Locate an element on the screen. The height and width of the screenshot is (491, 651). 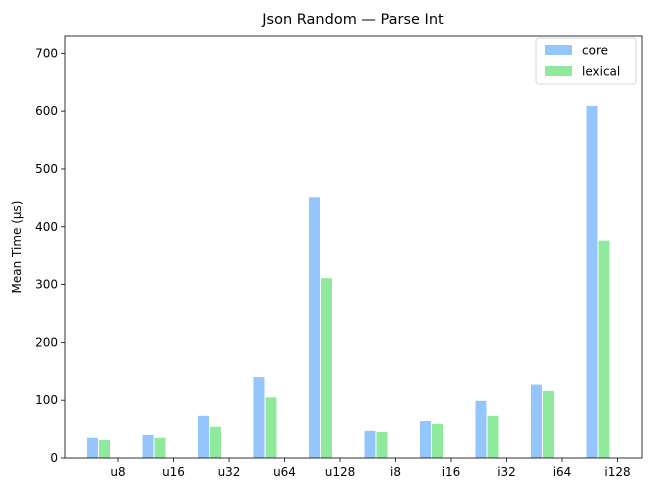
legend-label-lexical: lexical is located at coordinates (601, 72).